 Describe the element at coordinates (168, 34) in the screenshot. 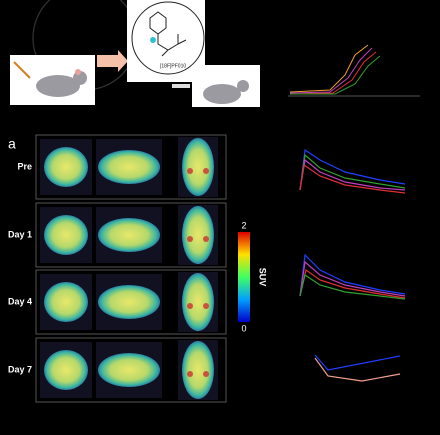

I see `molecule` at that location.